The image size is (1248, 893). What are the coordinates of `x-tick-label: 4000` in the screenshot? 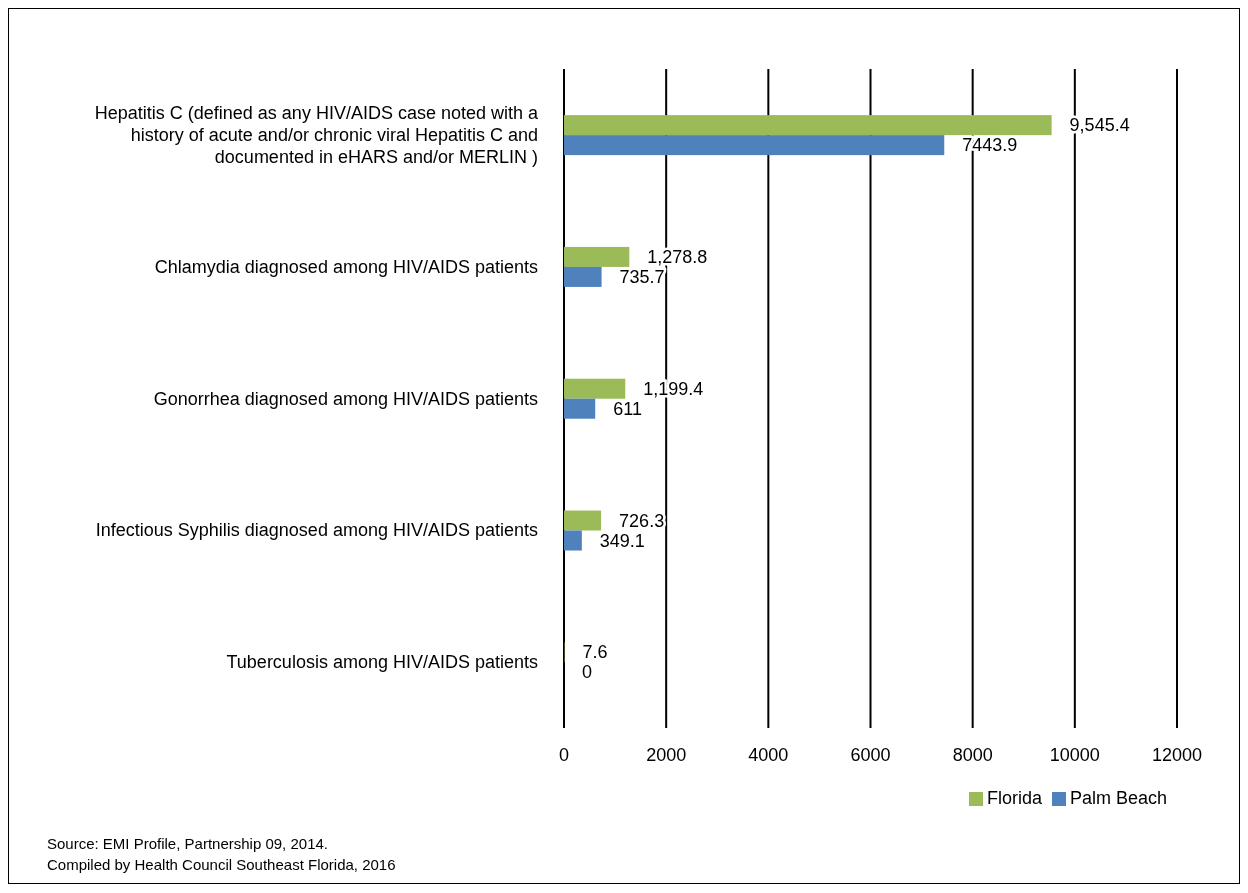 It's located at (768, 754).